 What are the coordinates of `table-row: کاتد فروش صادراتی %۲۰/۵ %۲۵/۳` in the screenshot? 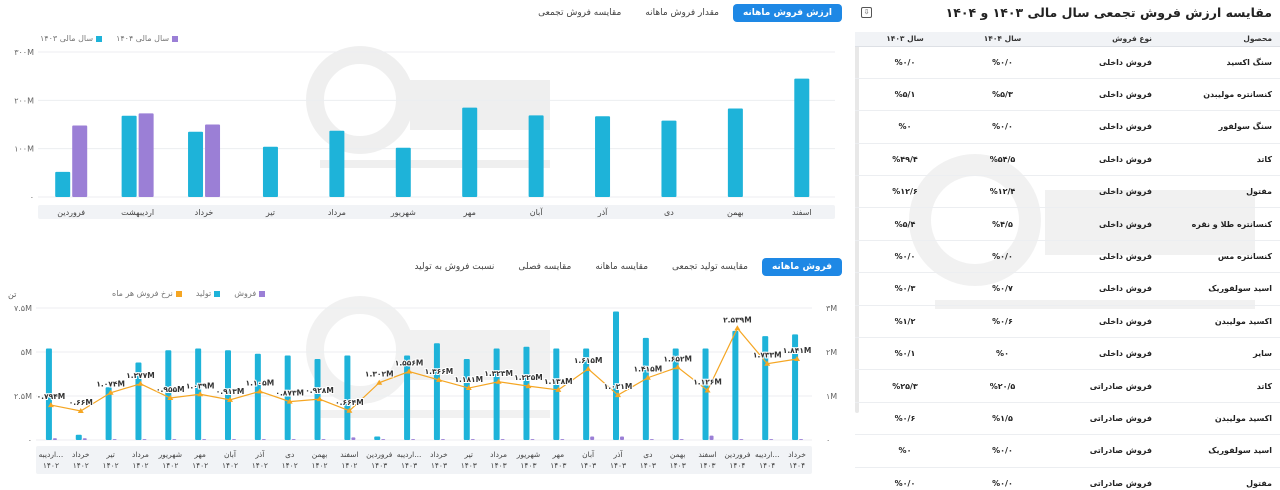 It's located at (1067, 386).